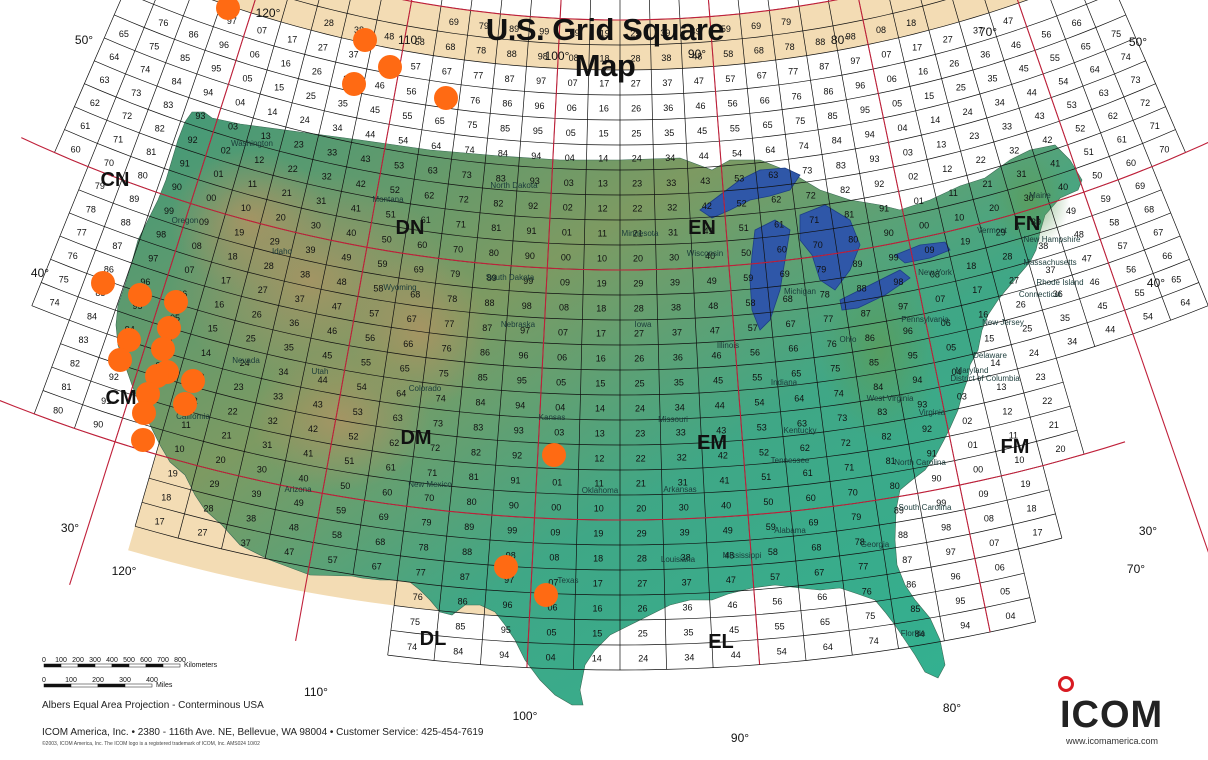  What do you see at coordinates (992, 230) in the screenshot?
I see `state-vermont: Vermont` at bounding box center [992, 230].